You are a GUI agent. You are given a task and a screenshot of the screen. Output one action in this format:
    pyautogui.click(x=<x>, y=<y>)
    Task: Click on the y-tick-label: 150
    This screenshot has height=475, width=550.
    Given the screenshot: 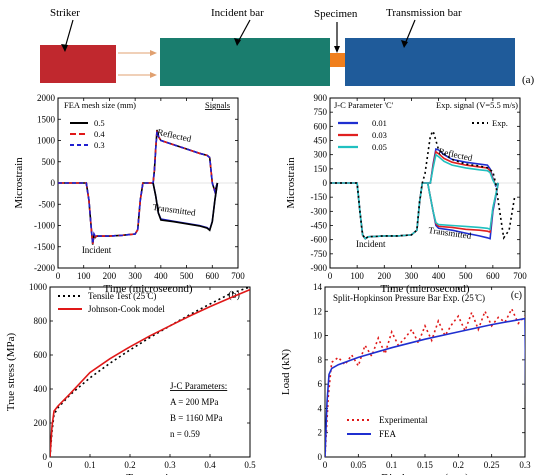 What is the action you would take?
    pyautogui.click(x=321, y=169)
    